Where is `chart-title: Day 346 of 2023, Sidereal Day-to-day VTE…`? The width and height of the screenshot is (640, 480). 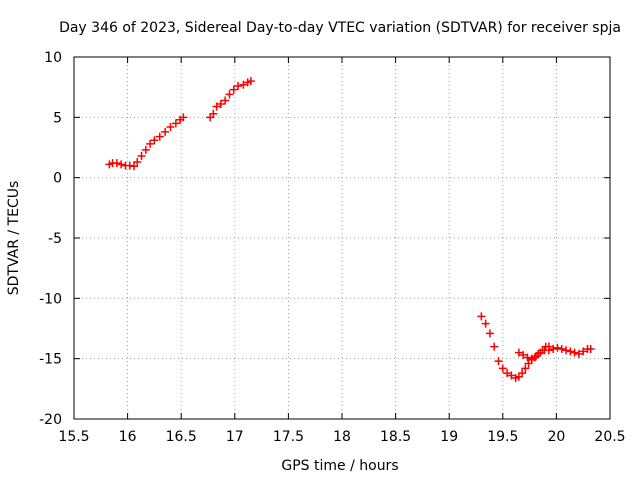
chart-title: Day 346 of 2023, Sidereal Day-to-day VTE… is located at coordinates (340, 28).